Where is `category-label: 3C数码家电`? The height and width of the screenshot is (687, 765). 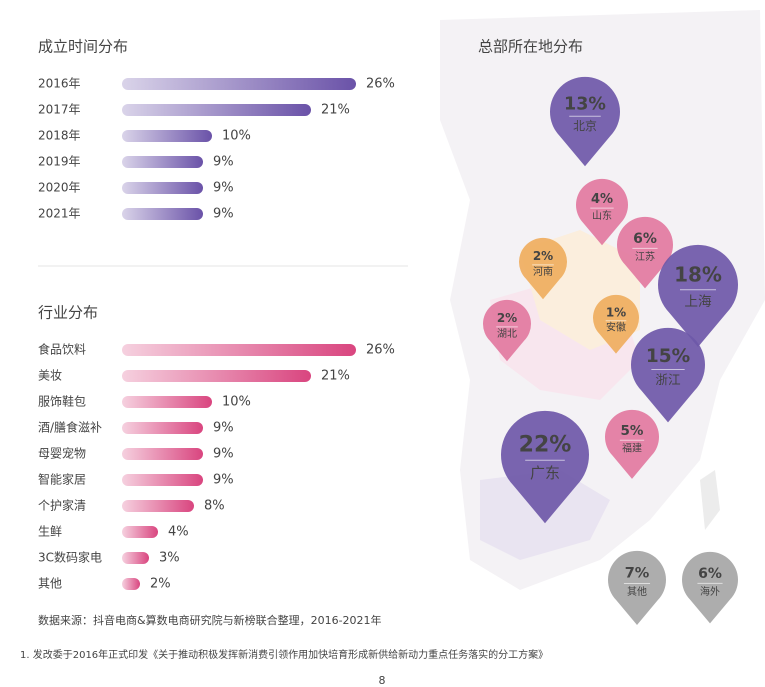 category-label: 3C数码家电 is located at coordinates (70, 557).